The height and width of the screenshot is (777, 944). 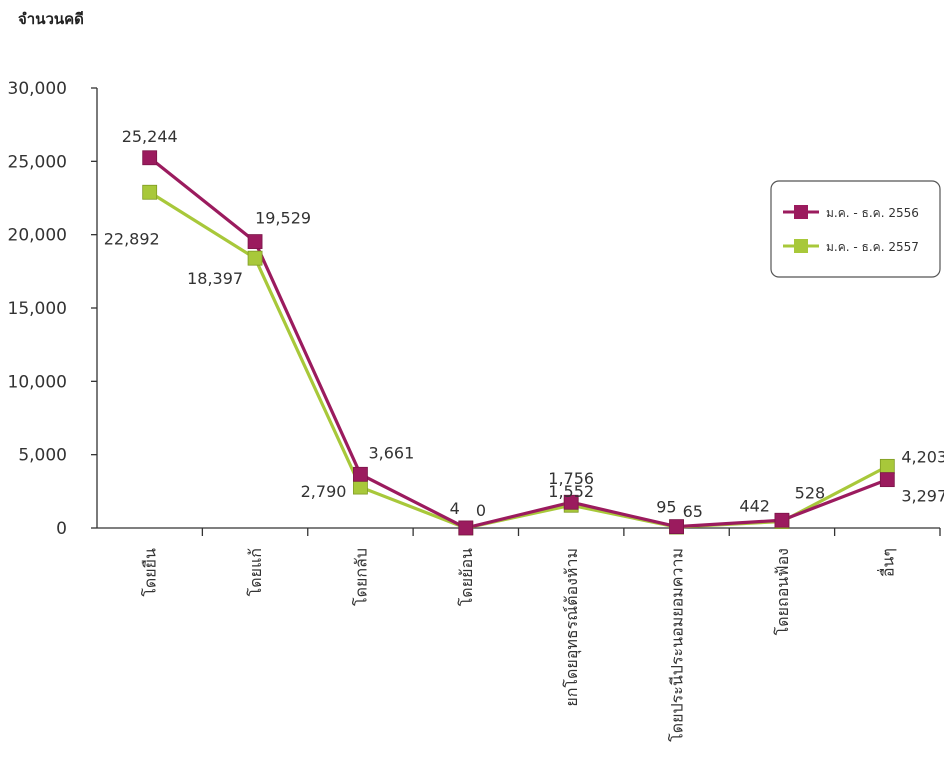 I want to click on x-category-label: อื่นๆ, so click(x=886, y=562).